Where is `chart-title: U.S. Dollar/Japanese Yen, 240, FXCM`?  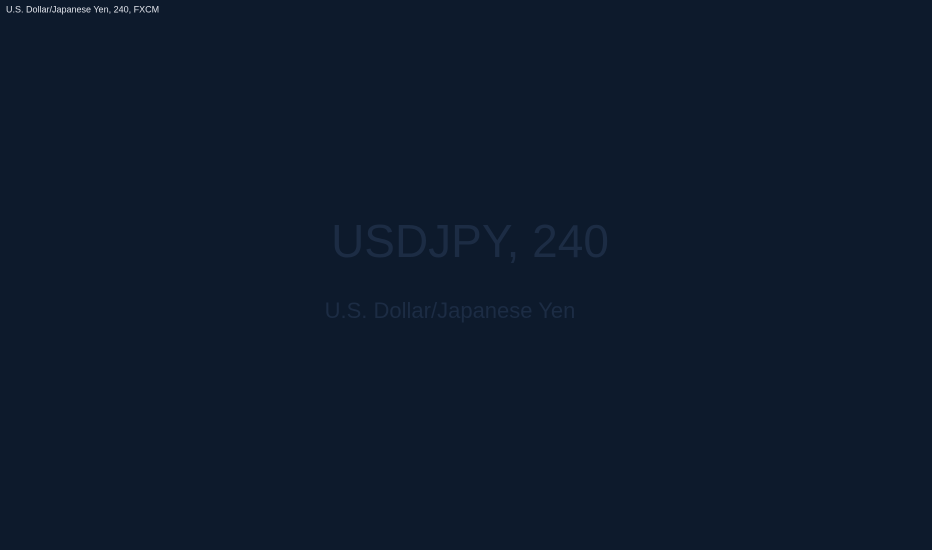 chart-title: U.S. Dollar/Japanese Yen, 240, FXCM is located at coordinates (82, 9).